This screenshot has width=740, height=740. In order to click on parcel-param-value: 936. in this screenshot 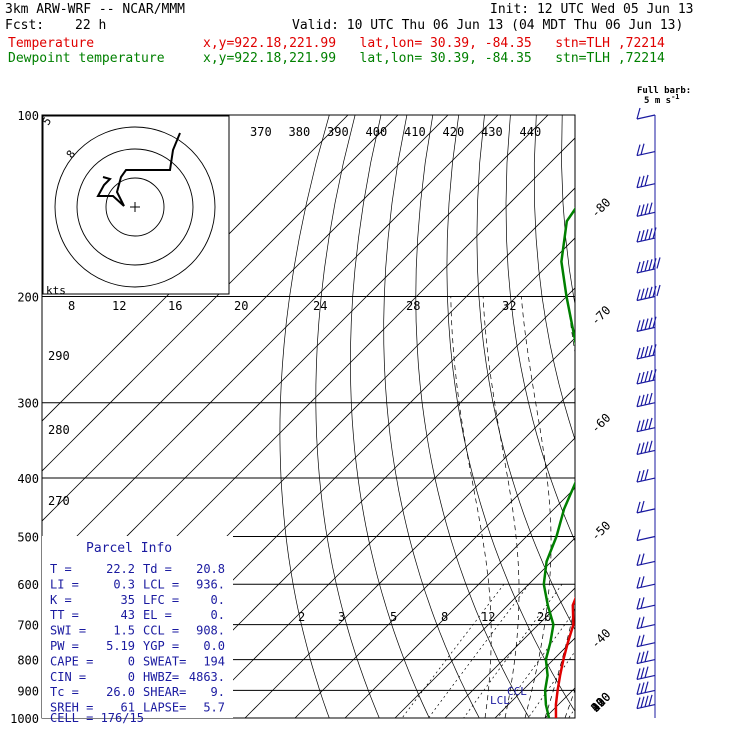, I will do `click(210, 584)`.